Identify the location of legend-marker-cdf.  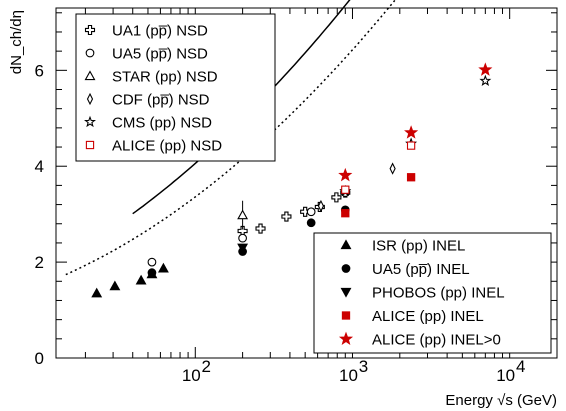
(90, 99).